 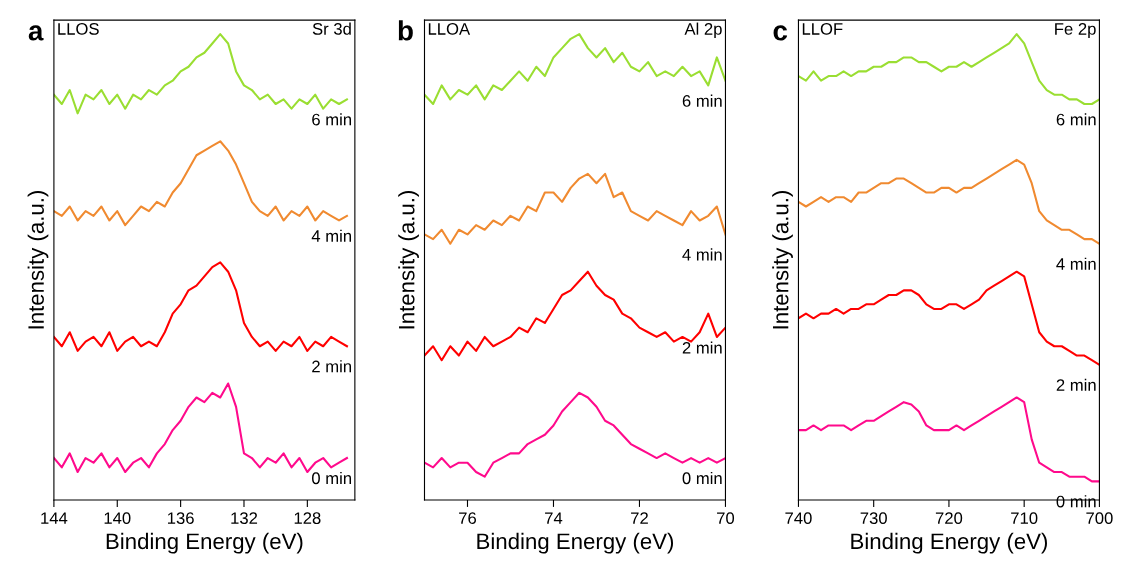 I want to click on x-tick-label: 132, so click(x=244, y=518).